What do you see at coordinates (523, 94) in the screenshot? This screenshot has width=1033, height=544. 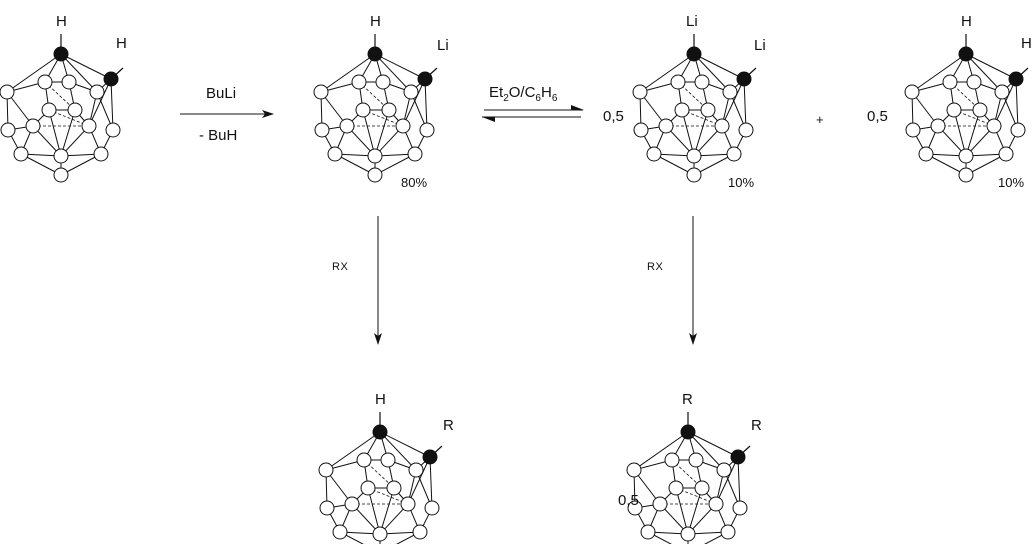 I see `solvent-label: Et2O/C6H6` at bounding box center [523, 94].